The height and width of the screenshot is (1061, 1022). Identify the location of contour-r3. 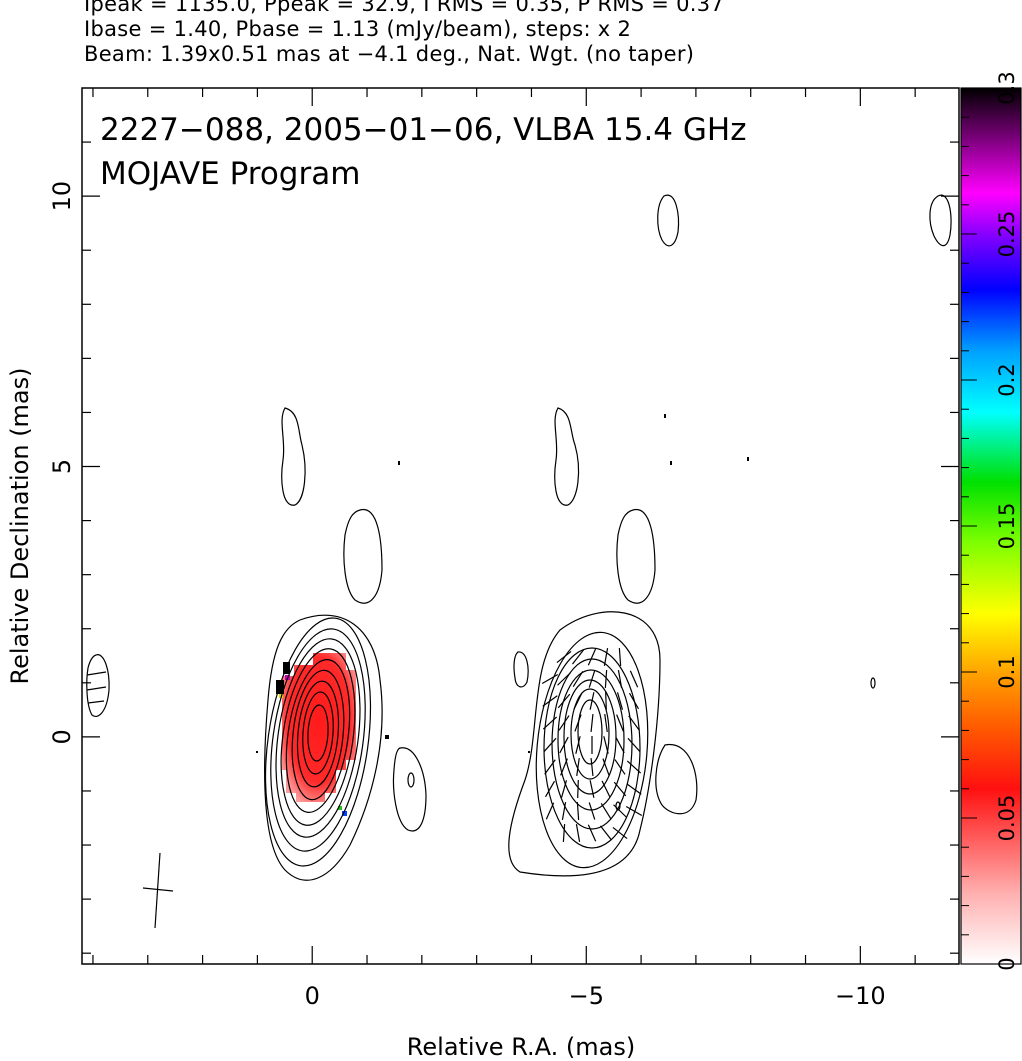
(592, 748).